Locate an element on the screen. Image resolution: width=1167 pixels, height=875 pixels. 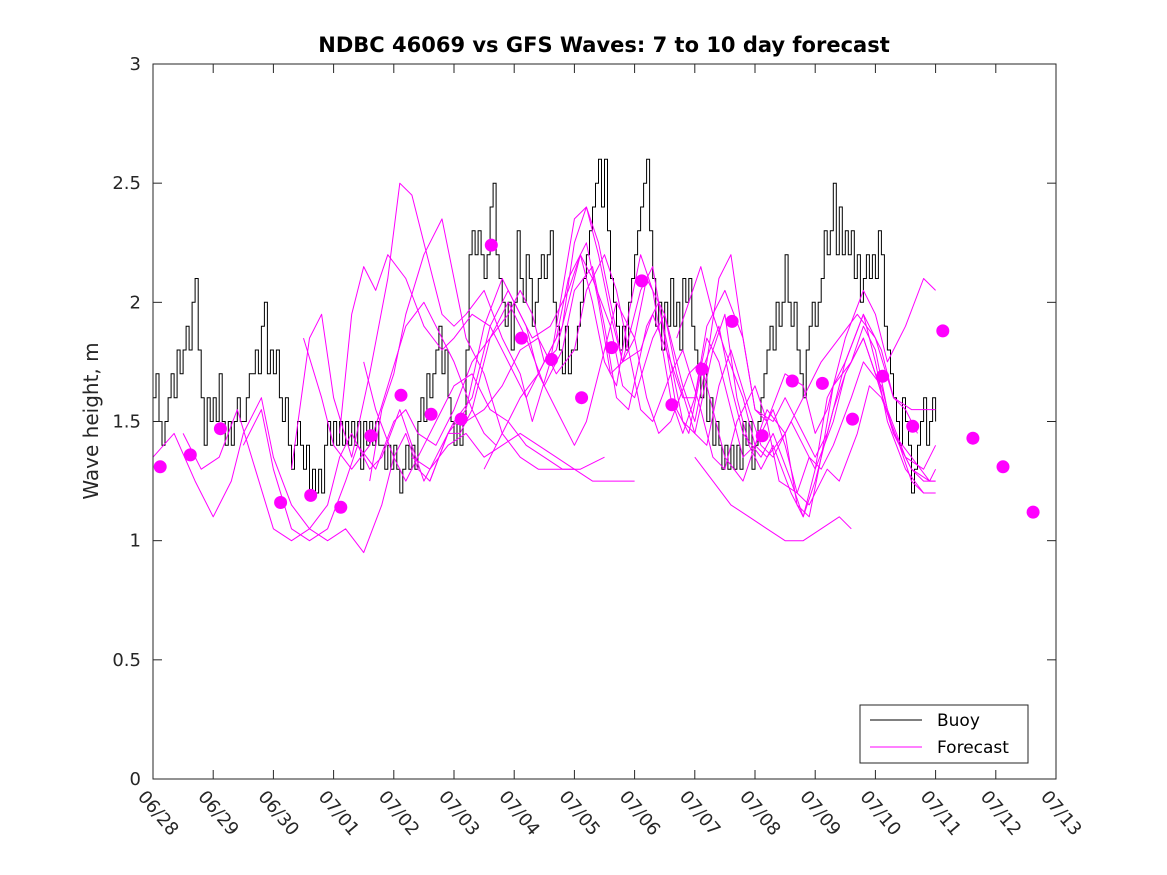
y-tick-label: 0 is located at coordinates (135, 779).